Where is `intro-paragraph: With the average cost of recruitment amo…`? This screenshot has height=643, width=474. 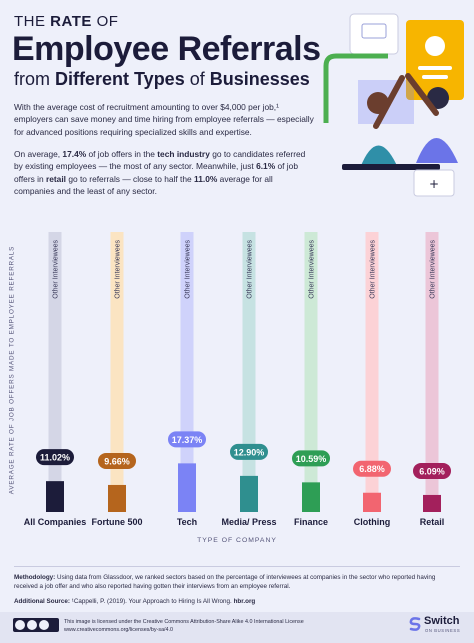 intro-paragraph: With the average cost of recruitment amo… is located at coordinates (164, 119).